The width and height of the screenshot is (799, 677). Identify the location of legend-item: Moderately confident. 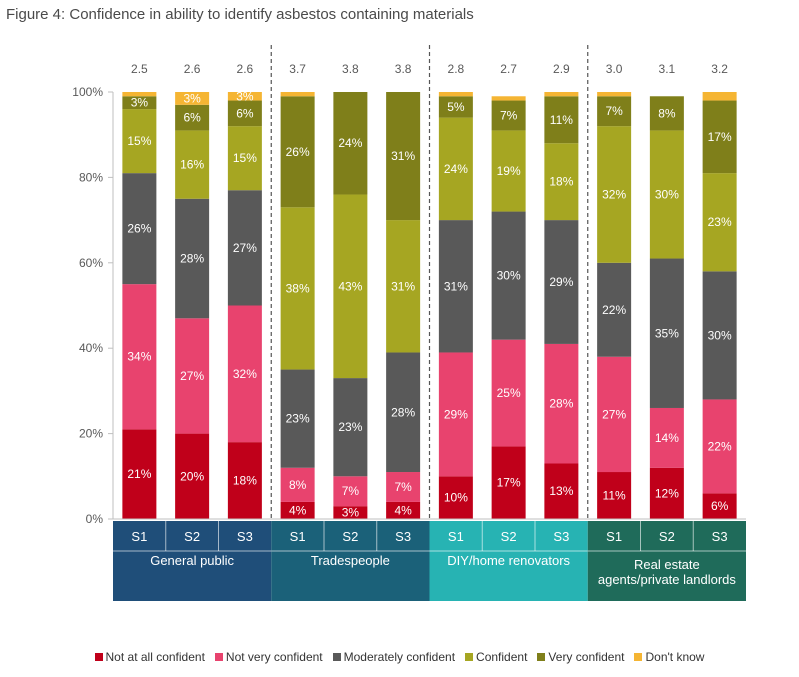
(394, 657).